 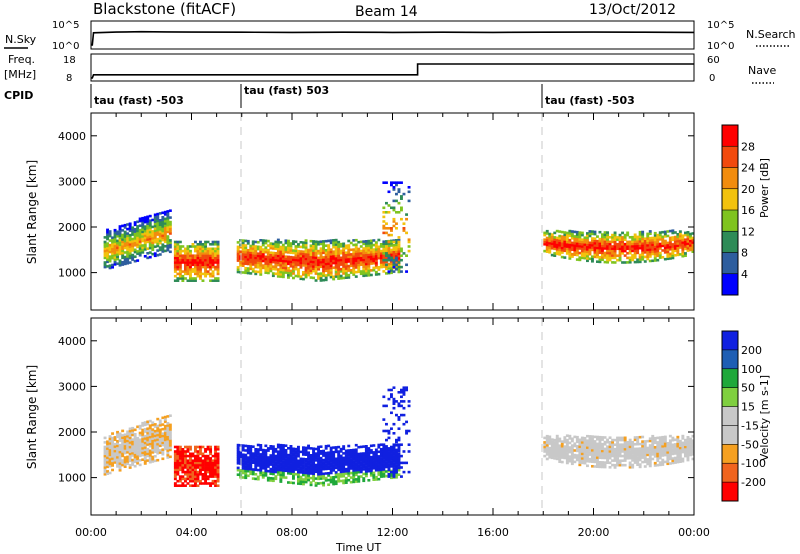 What do you see at coordinates (764, 418) in the screenshot?
I see `velocity-colorbar-label: Velocity [m s-1]` at bounding box center [764, 418].